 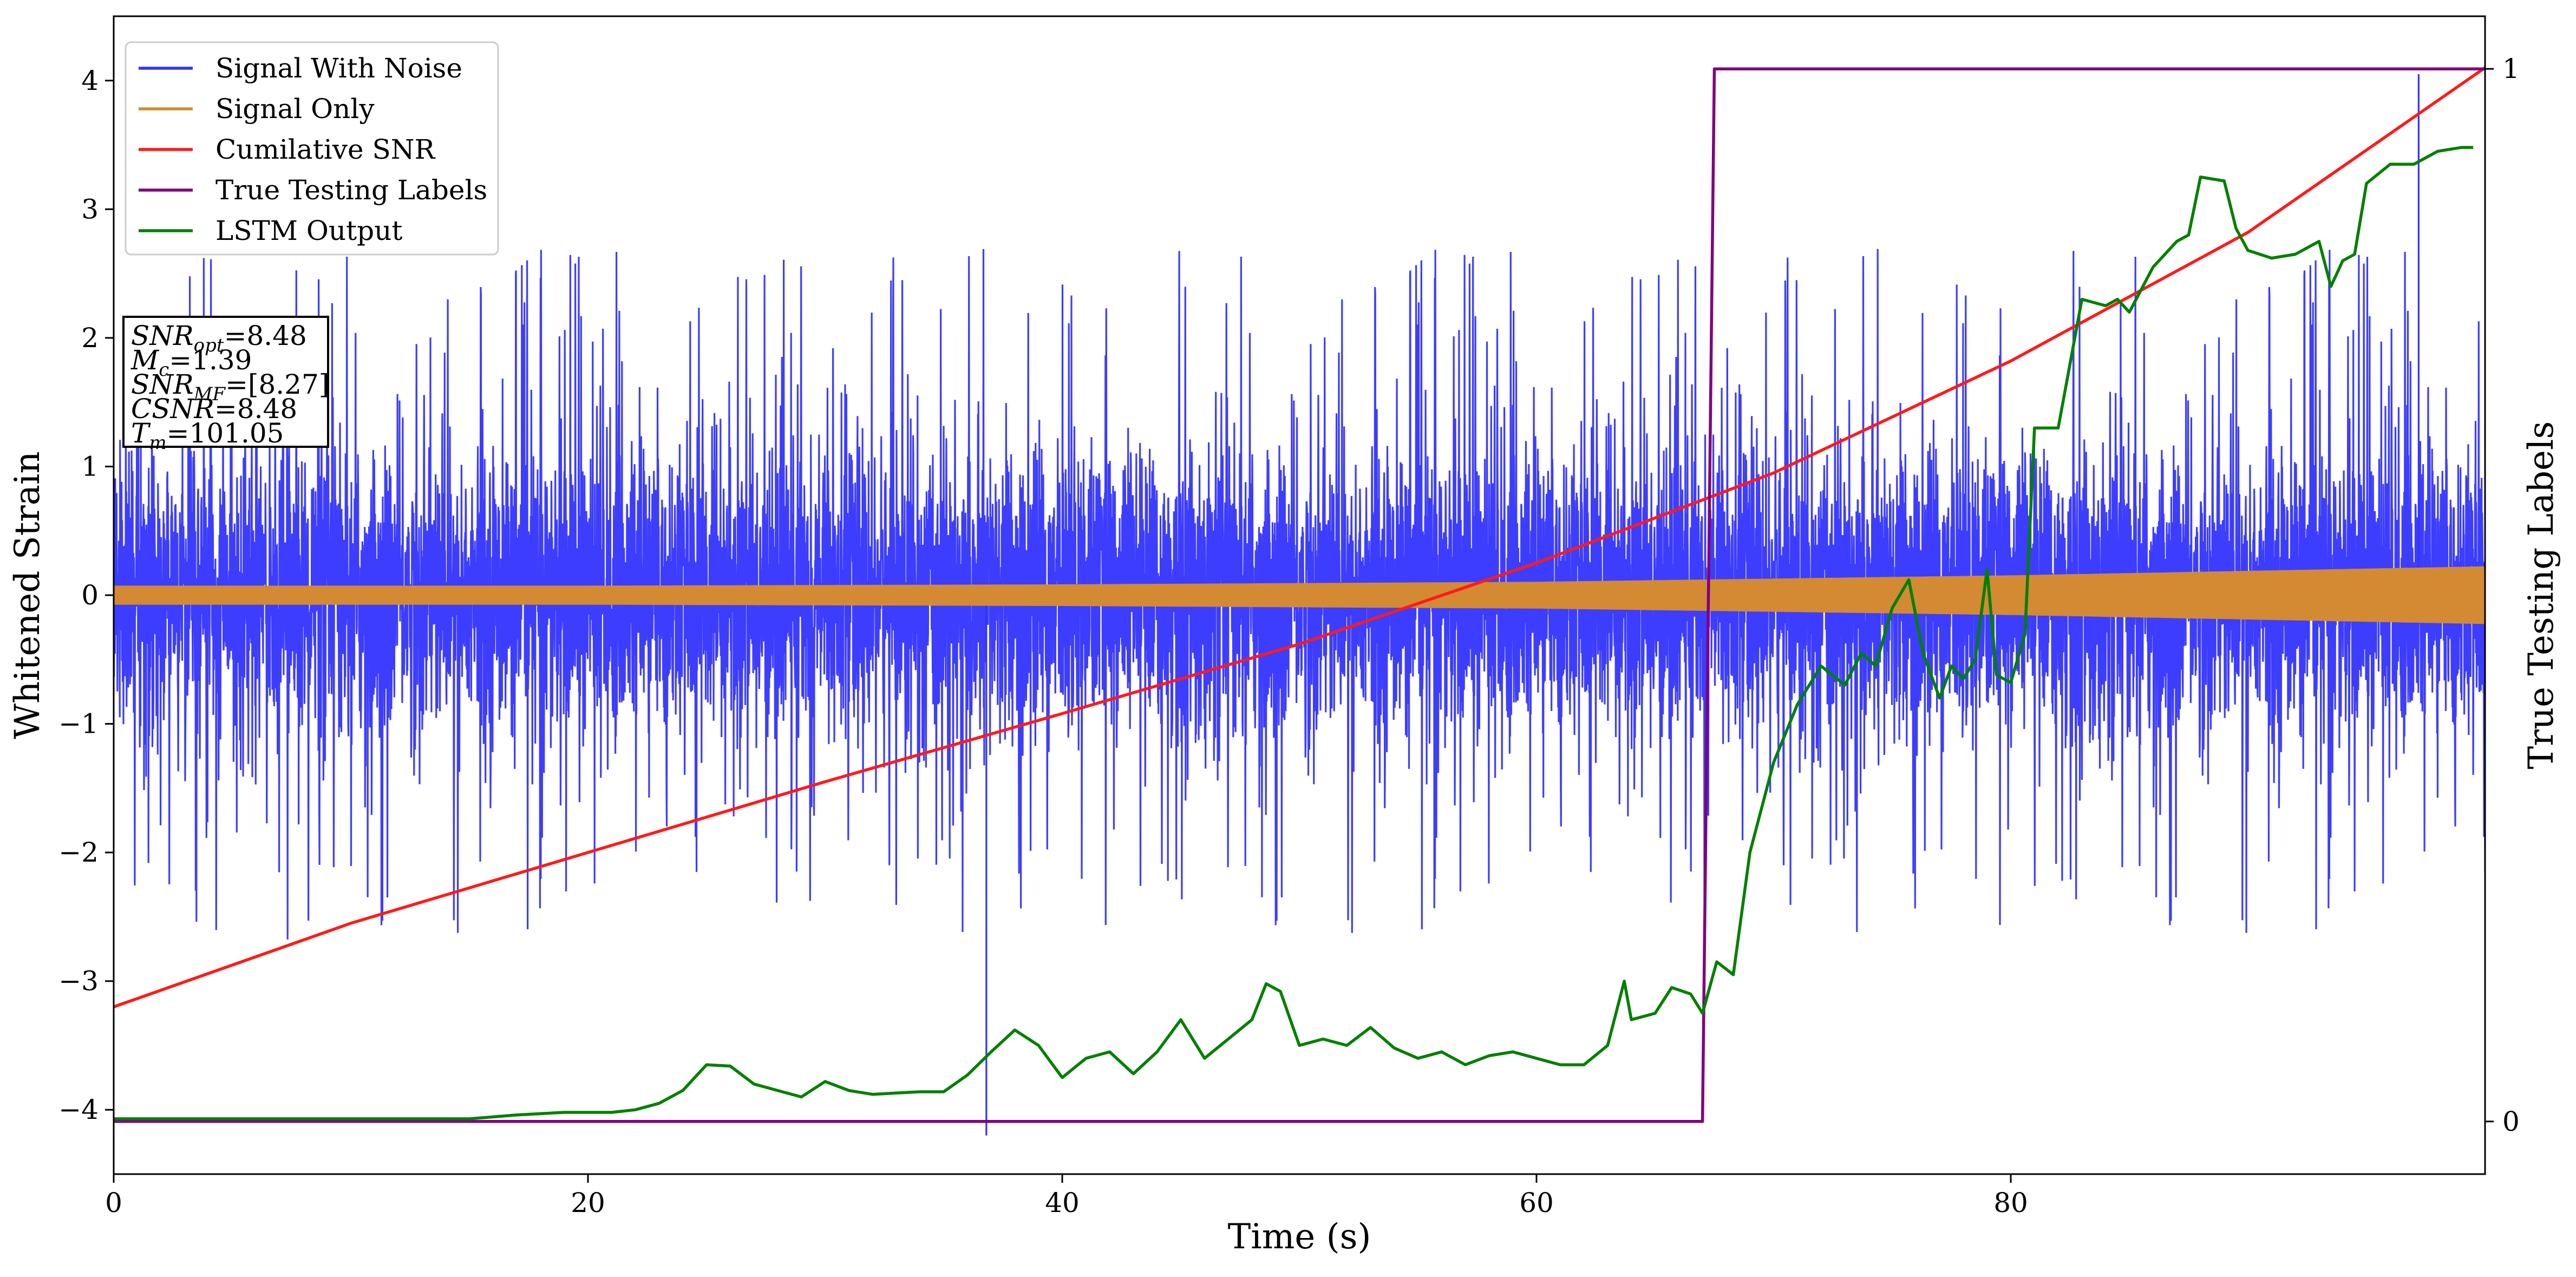 What do you see at coordinates (78, 852) in the screenshot?
I see `y-tick-label: −2` at bounding box center [78, 852].